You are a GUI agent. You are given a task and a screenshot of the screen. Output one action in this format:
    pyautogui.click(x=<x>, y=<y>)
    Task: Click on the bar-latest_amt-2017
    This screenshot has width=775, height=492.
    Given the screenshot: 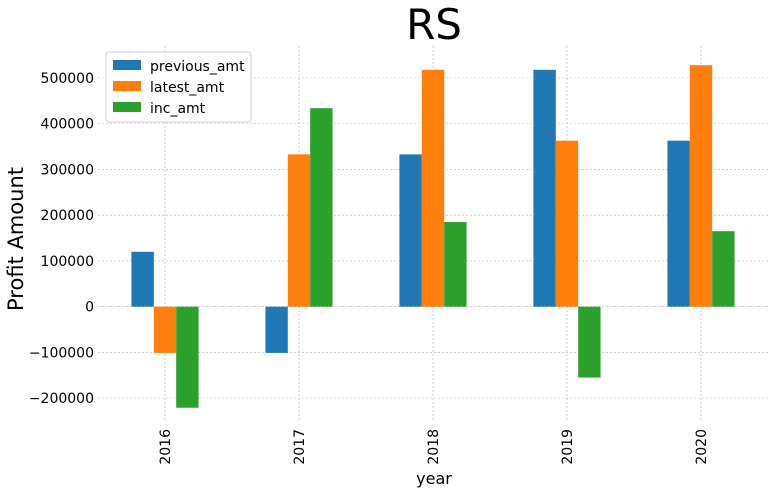 What is the action you would take?
    pyautogui.click(x=299, y=230)
    